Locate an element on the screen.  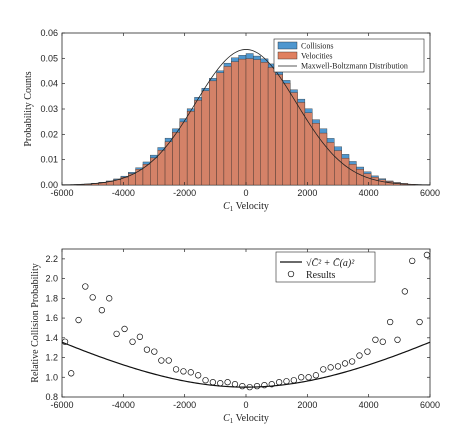
y-tick-label: 1.0 is located at coordinates (51, 377).